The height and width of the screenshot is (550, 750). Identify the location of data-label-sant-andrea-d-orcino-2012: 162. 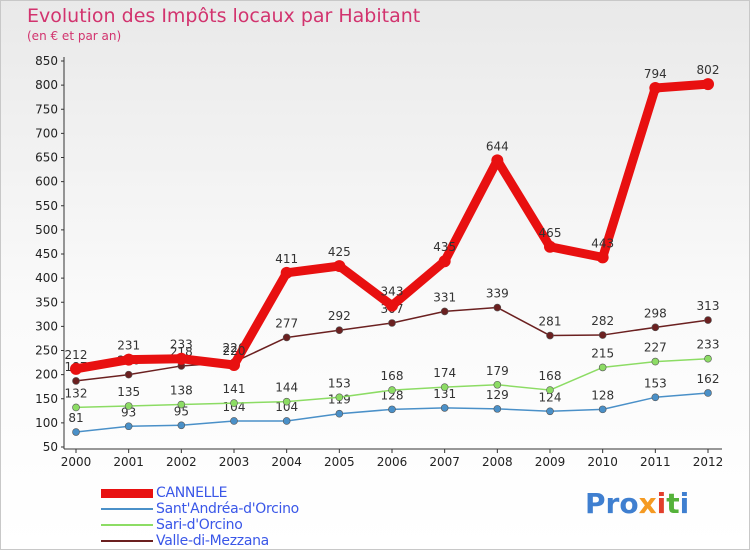
(708, 379).